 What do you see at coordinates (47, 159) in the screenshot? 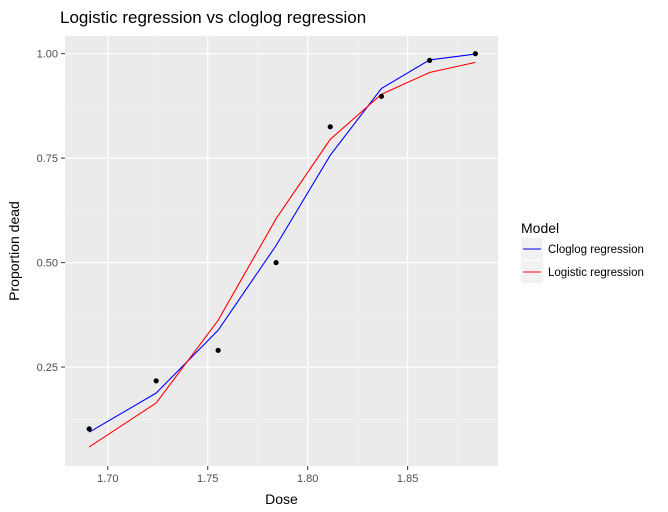
I see `y-tick-label: 0.75` at bounding box center [47, 159].